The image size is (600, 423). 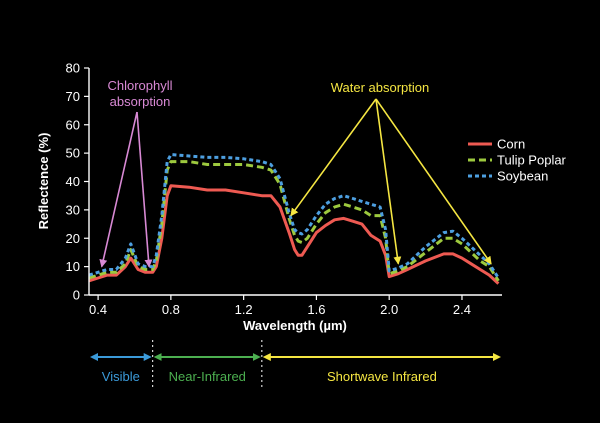 What do you see at coordinates (462, 309) in the screenshot?
I see `x-tick-label: 2.4` at bounding box center [462, 309].